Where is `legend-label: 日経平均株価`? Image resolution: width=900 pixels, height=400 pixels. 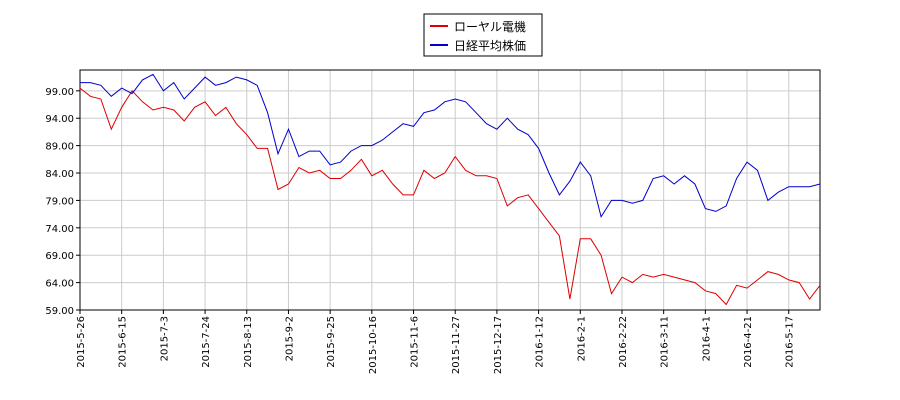 legend-label: 日経平均株価 is located at coordinates (490, 45).